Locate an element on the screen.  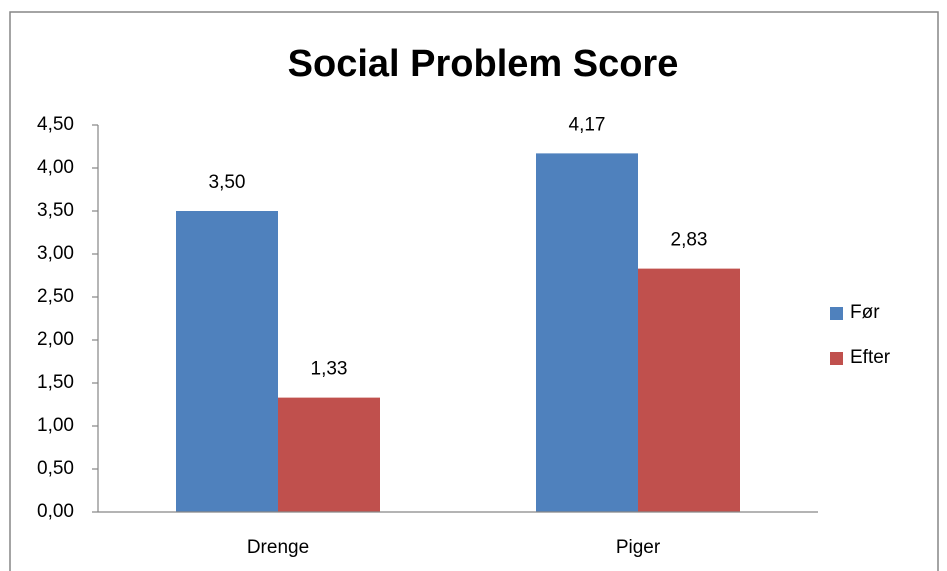
y-tick-label: 0,00 is located at coordinates (55, 511).